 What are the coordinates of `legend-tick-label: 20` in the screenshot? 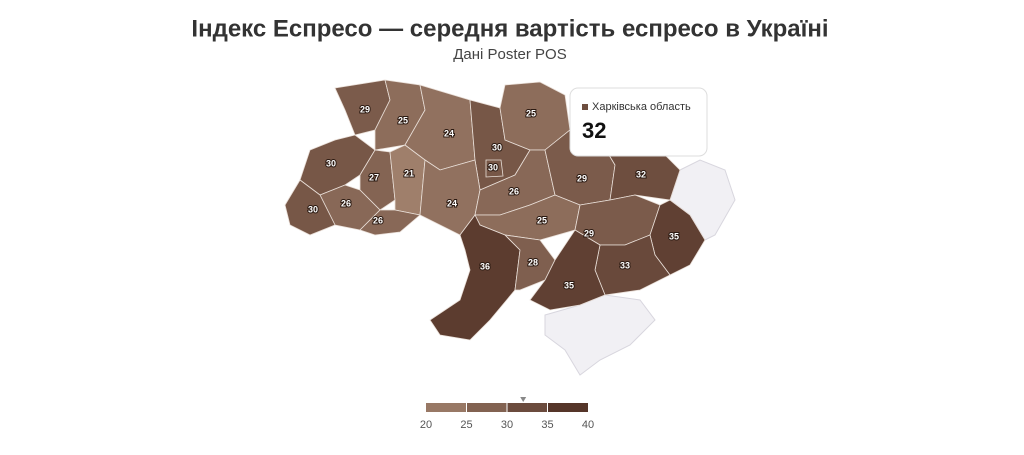 It's located at (426, 425).